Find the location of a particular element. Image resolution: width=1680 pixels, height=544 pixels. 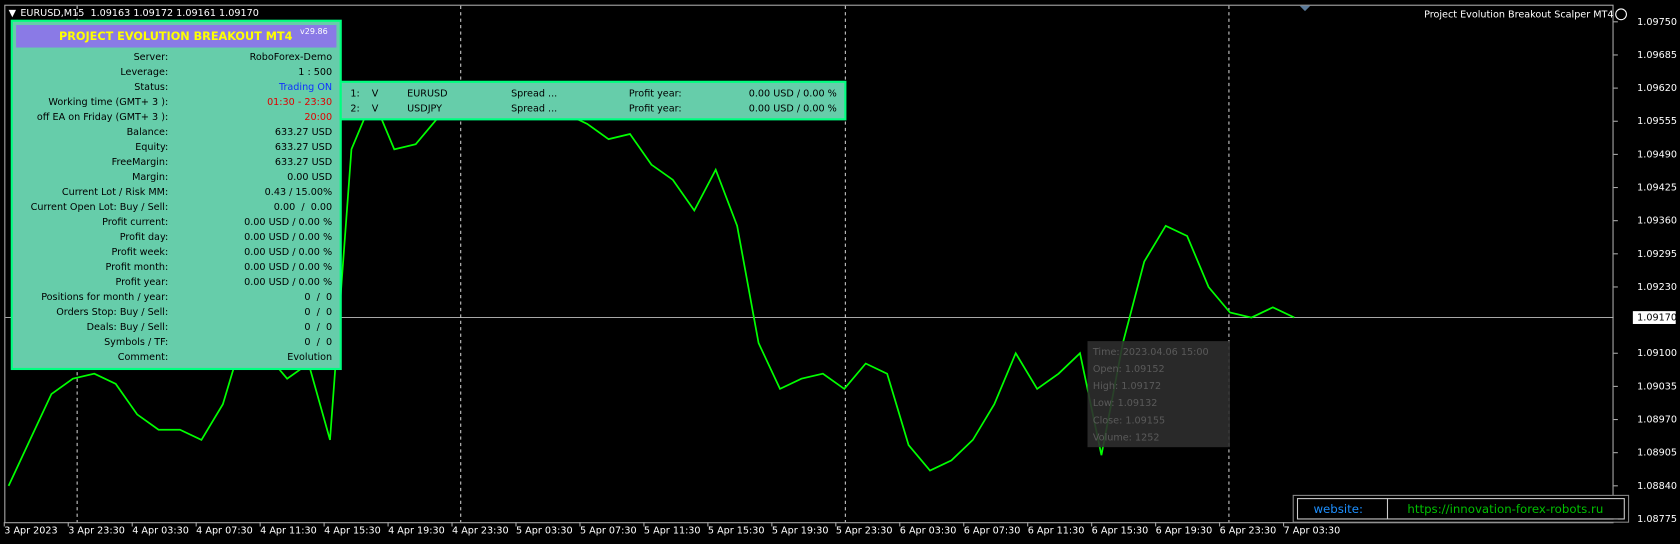

panel-value: 01:30 - 23:30 is located at coordinates (299, 102).